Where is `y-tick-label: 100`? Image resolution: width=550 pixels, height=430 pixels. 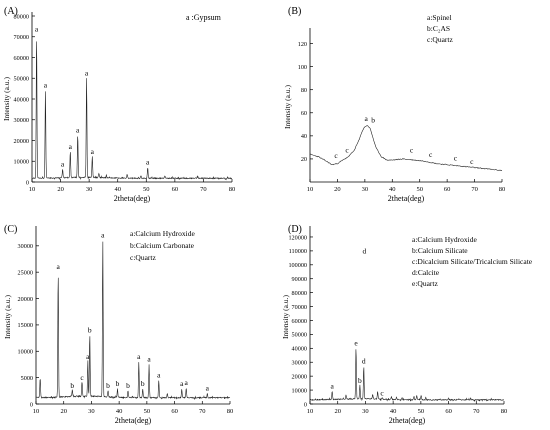
y-tick-label: 100 is located at coordinates (302, 67).